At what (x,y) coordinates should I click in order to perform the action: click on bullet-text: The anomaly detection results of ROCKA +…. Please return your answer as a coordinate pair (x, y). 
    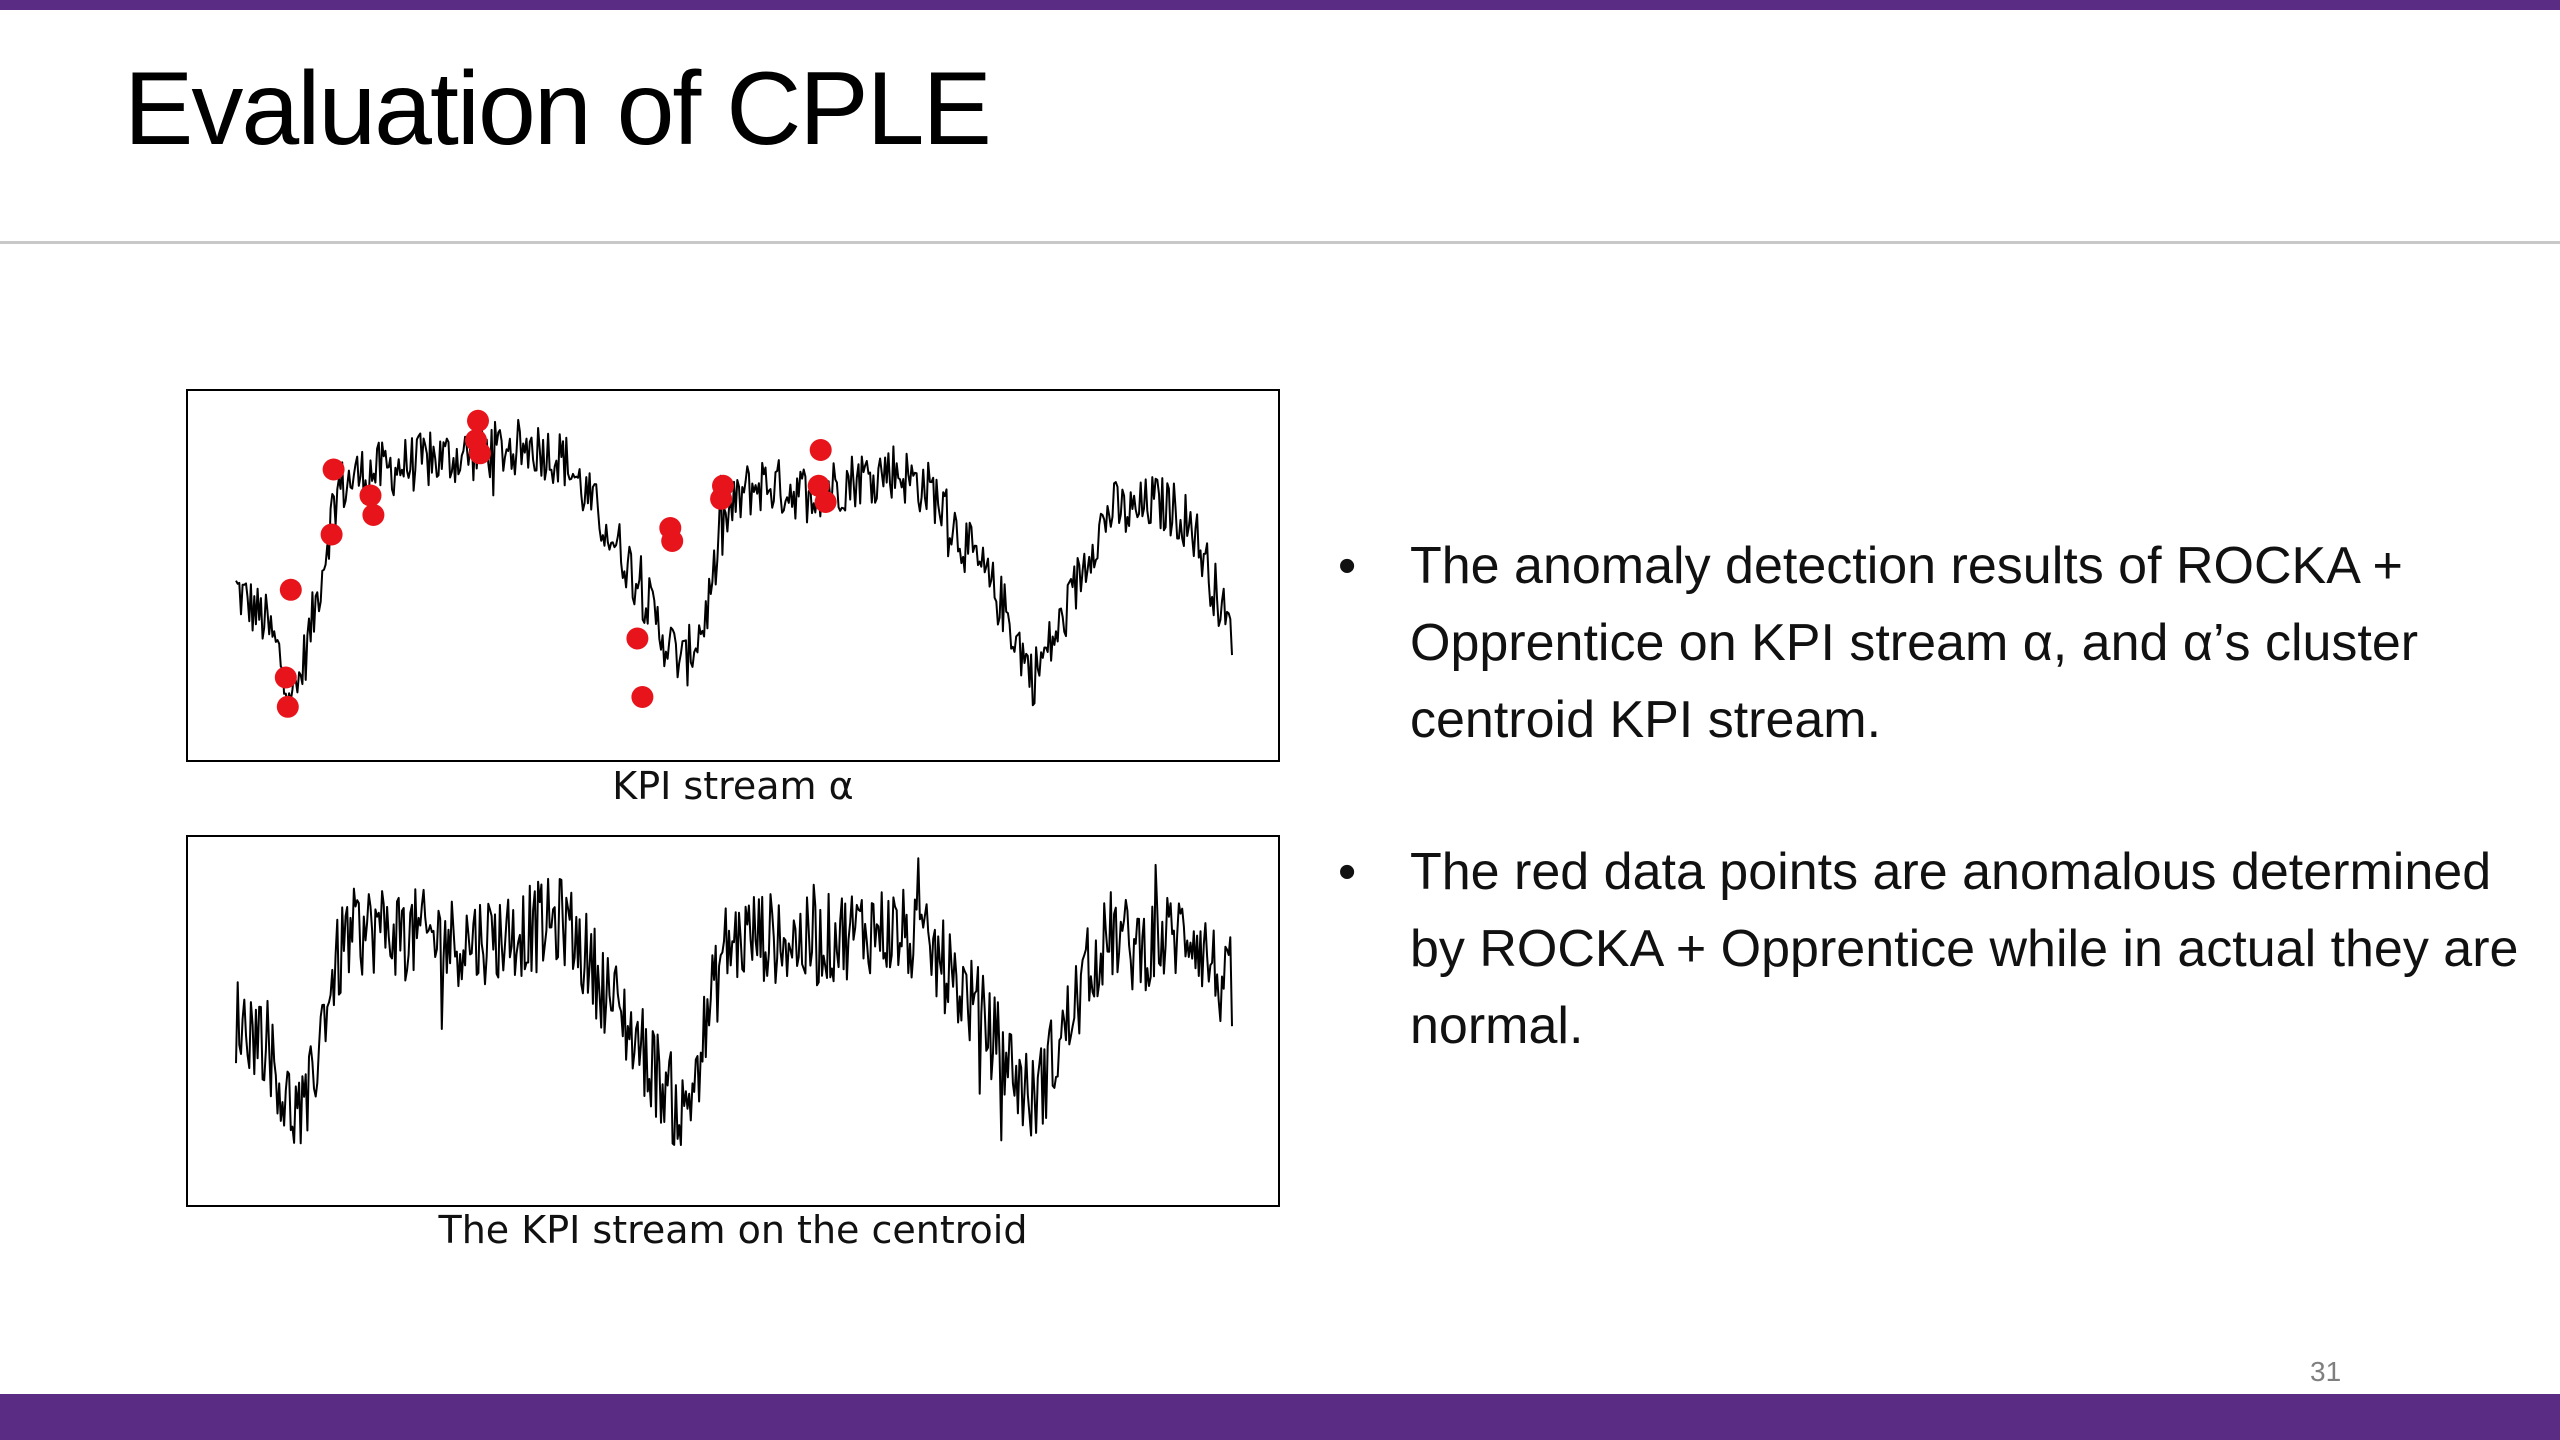
    Looking at the image, I should click on (1914, 643).